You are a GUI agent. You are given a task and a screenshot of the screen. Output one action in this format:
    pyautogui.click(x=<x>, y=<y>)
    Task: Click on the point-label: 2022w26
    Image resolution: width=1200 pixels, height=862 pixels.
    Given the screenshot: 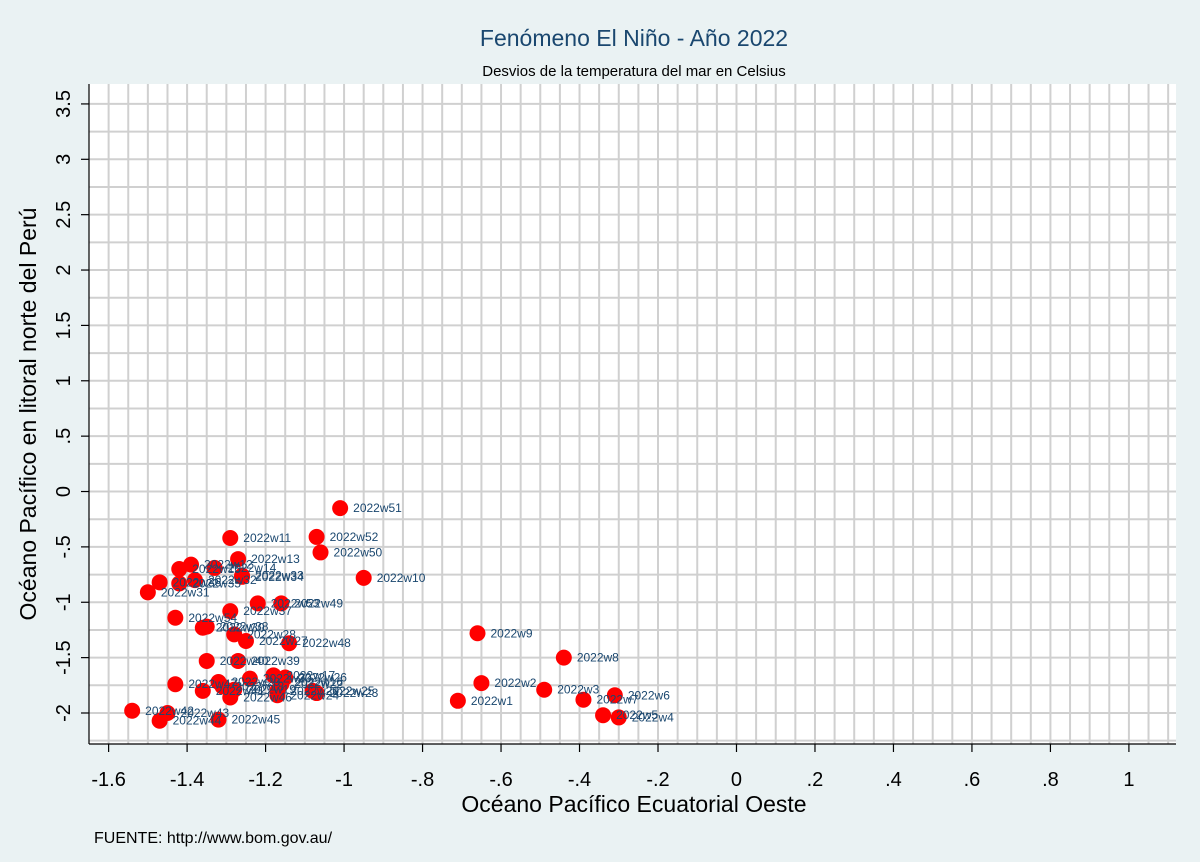 What is the action you would take?
    pyautogui.click(x=322, y=678)
    